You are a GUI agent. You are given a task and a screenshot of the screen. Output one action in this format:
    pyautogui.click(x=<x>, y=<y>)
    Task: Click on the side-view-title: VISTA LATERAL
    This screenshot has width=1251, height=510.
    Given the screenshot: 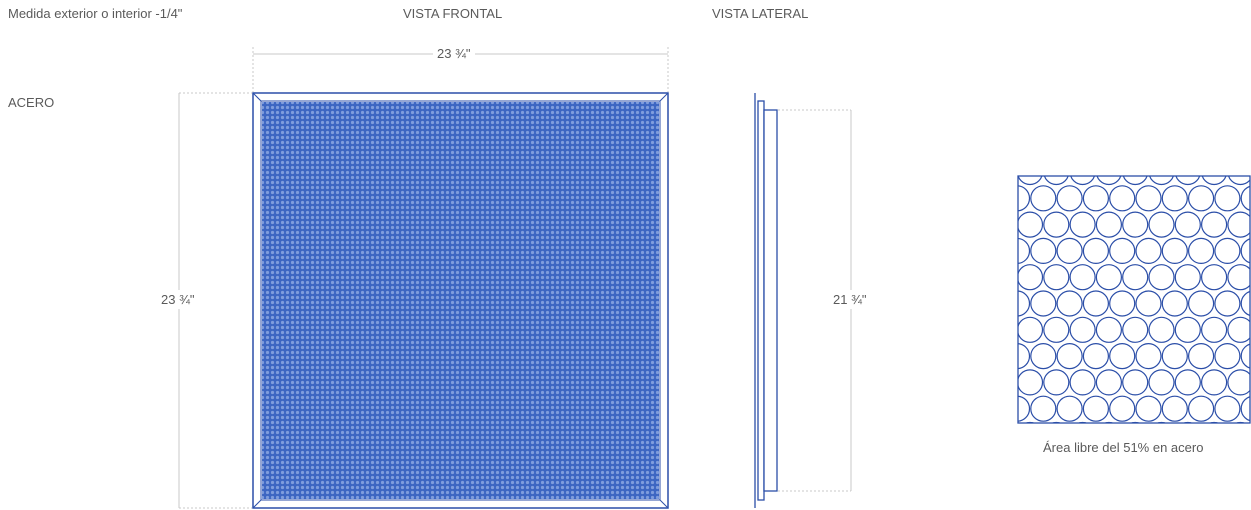 What is the action you would take?
    pyautogui.click(x=760, y=13)
    